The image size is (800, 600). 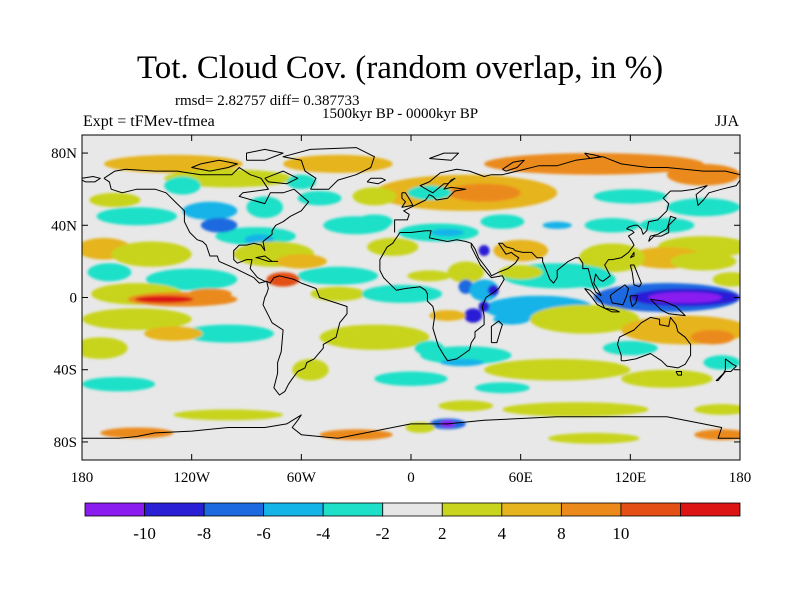 I want to click on colorbar-label: -10, so click(x=144, y=533).